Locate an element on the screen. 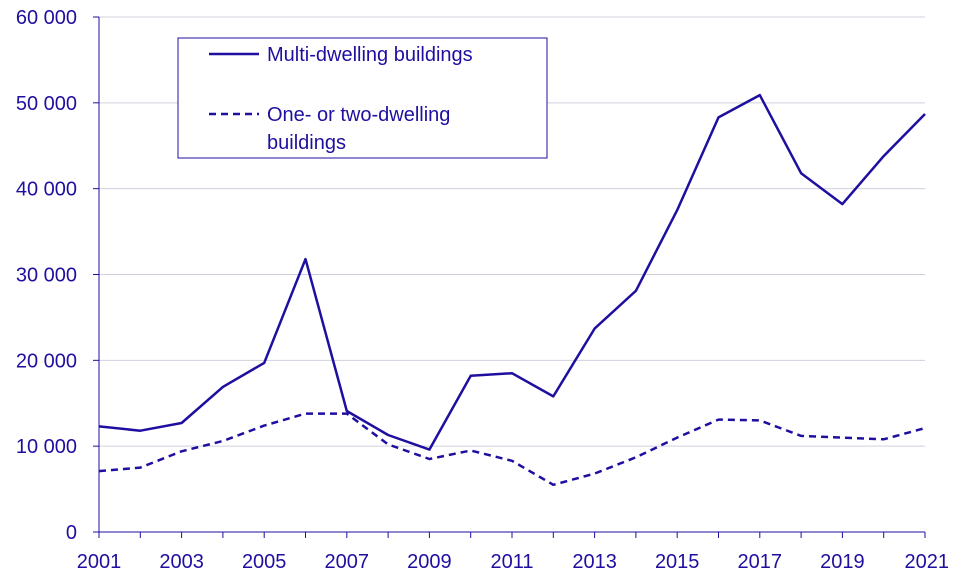 The image size is (965, 578). y-tick-label: 30 000 is located at coordinates (46, 276).